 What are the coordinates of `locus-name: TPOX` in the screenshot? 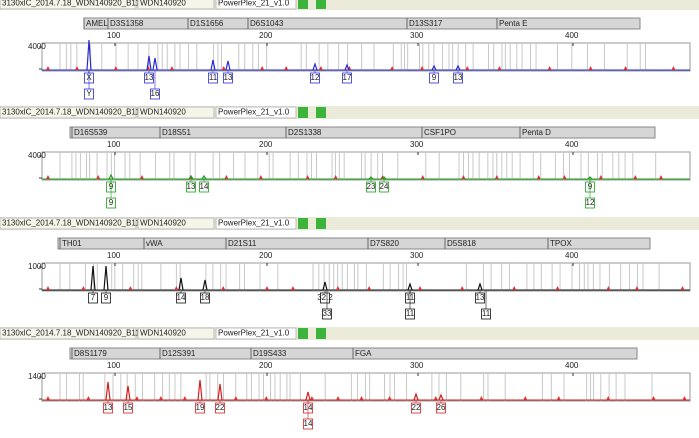 It's located at (561, 243).